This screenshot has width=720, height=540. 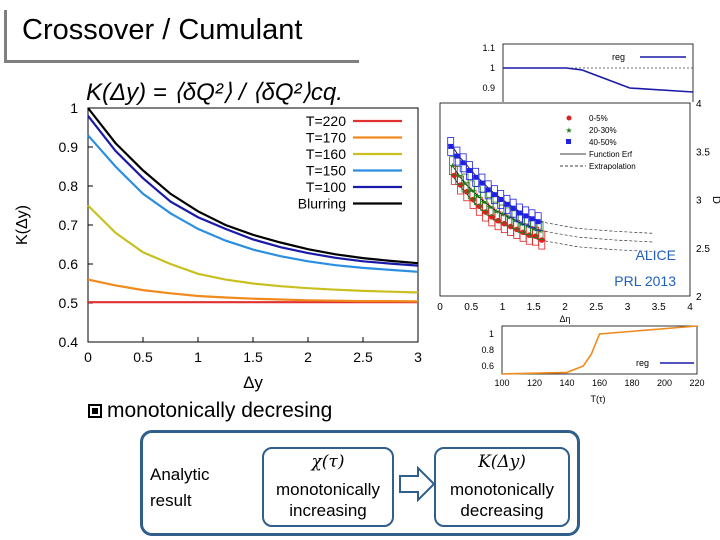 I want to click on alice-x-tick-label: 0, so click(x=440, y=307).